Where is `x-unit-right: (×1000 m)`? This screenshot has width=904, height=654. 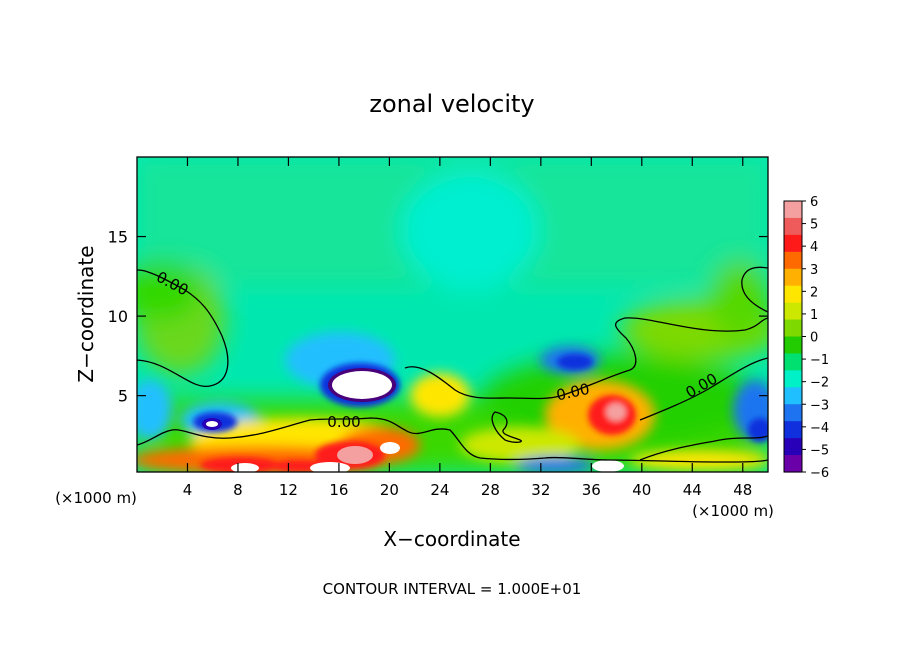
x-unit-right: (×1000 m) is located at coordinates (733, 511).